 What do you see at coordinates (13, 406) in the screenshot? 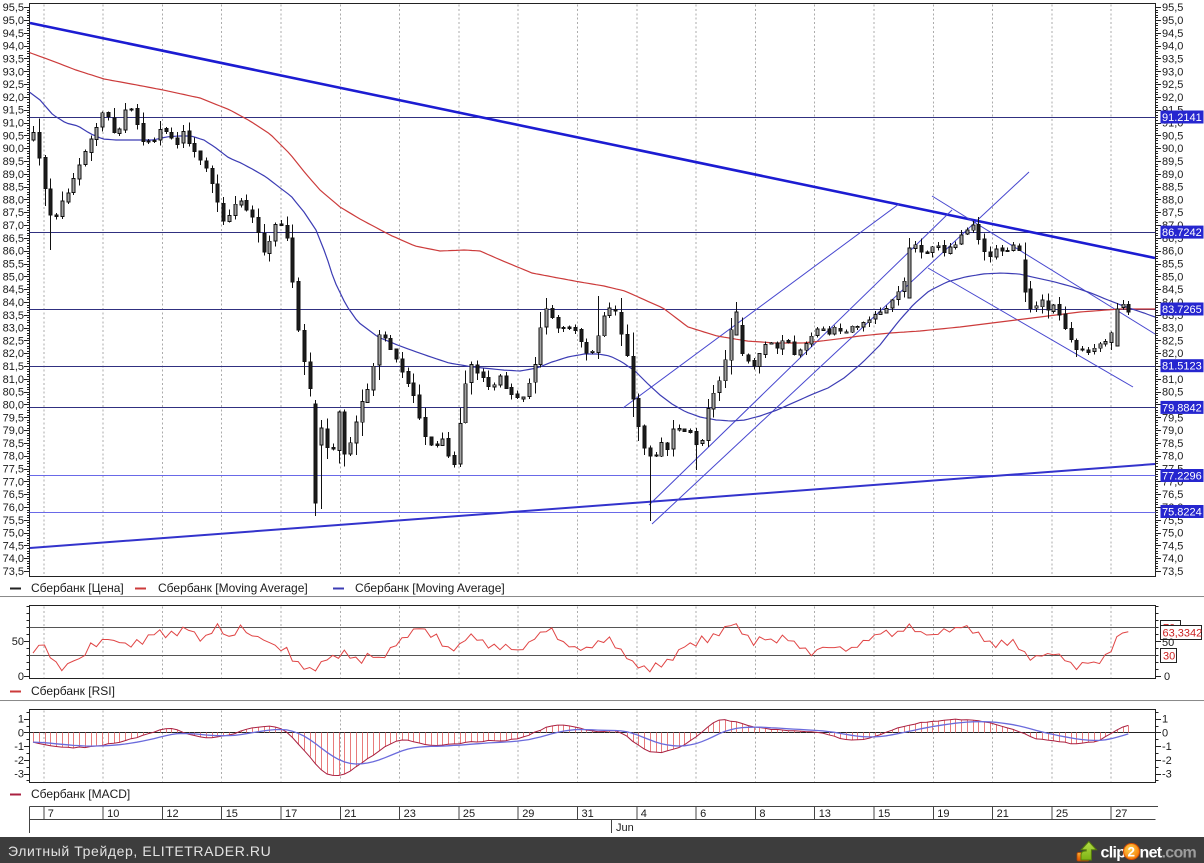
I see `svg-text: 80,0` at bounding box center [13, 406].